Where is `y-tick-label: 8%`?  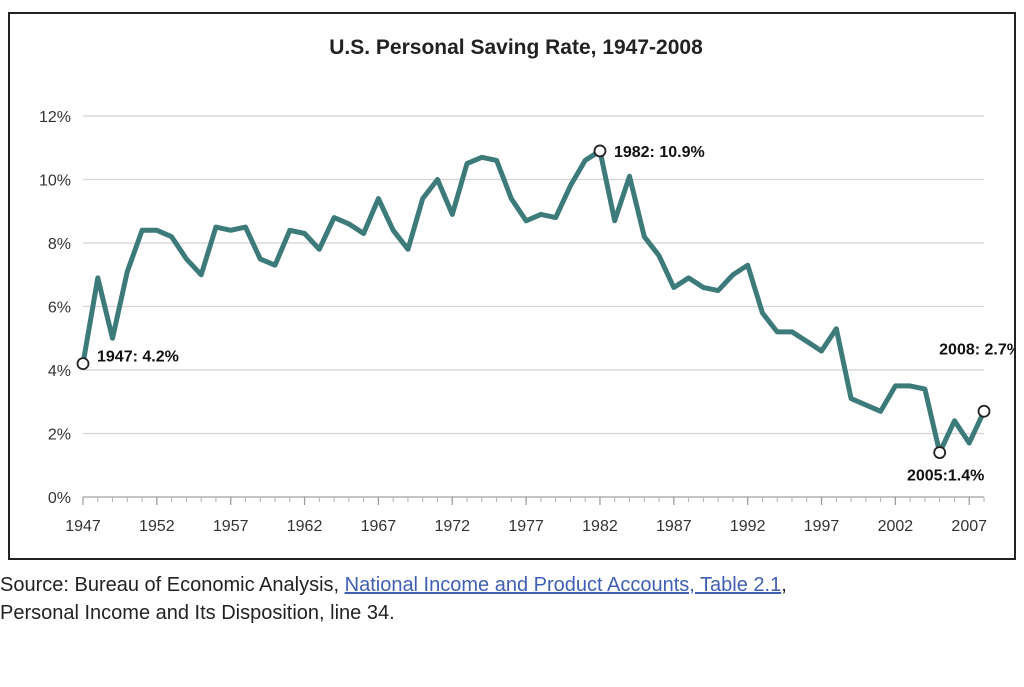
y-tick-label: 8% is located at coordinates (59, 244).